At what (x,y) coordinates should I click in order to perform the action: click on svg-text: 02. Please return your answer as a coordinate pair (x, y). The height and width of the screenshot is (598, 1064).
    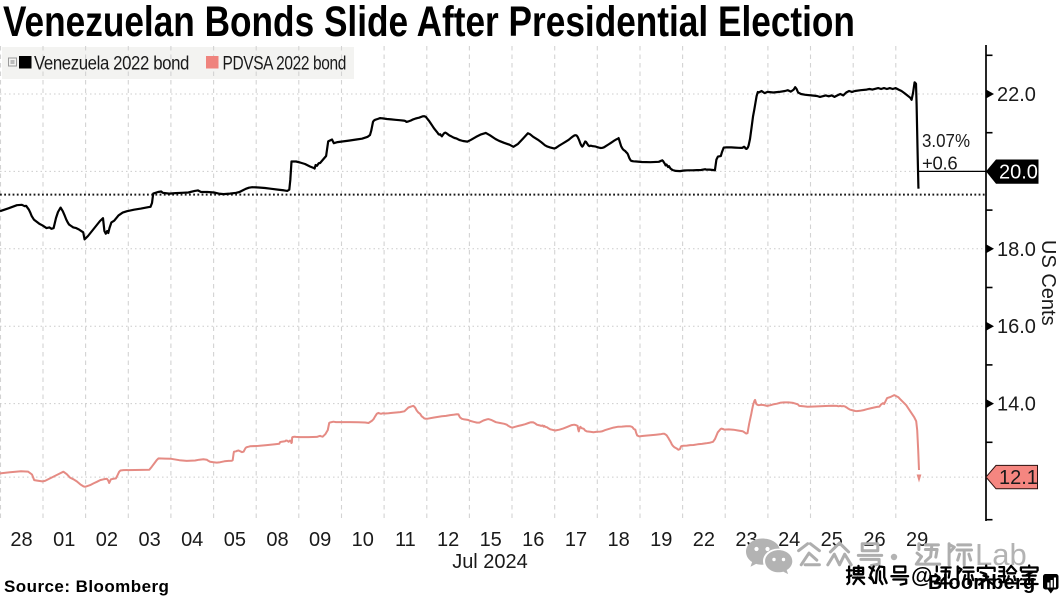
    Looking at the image, I should click on (107, 540).